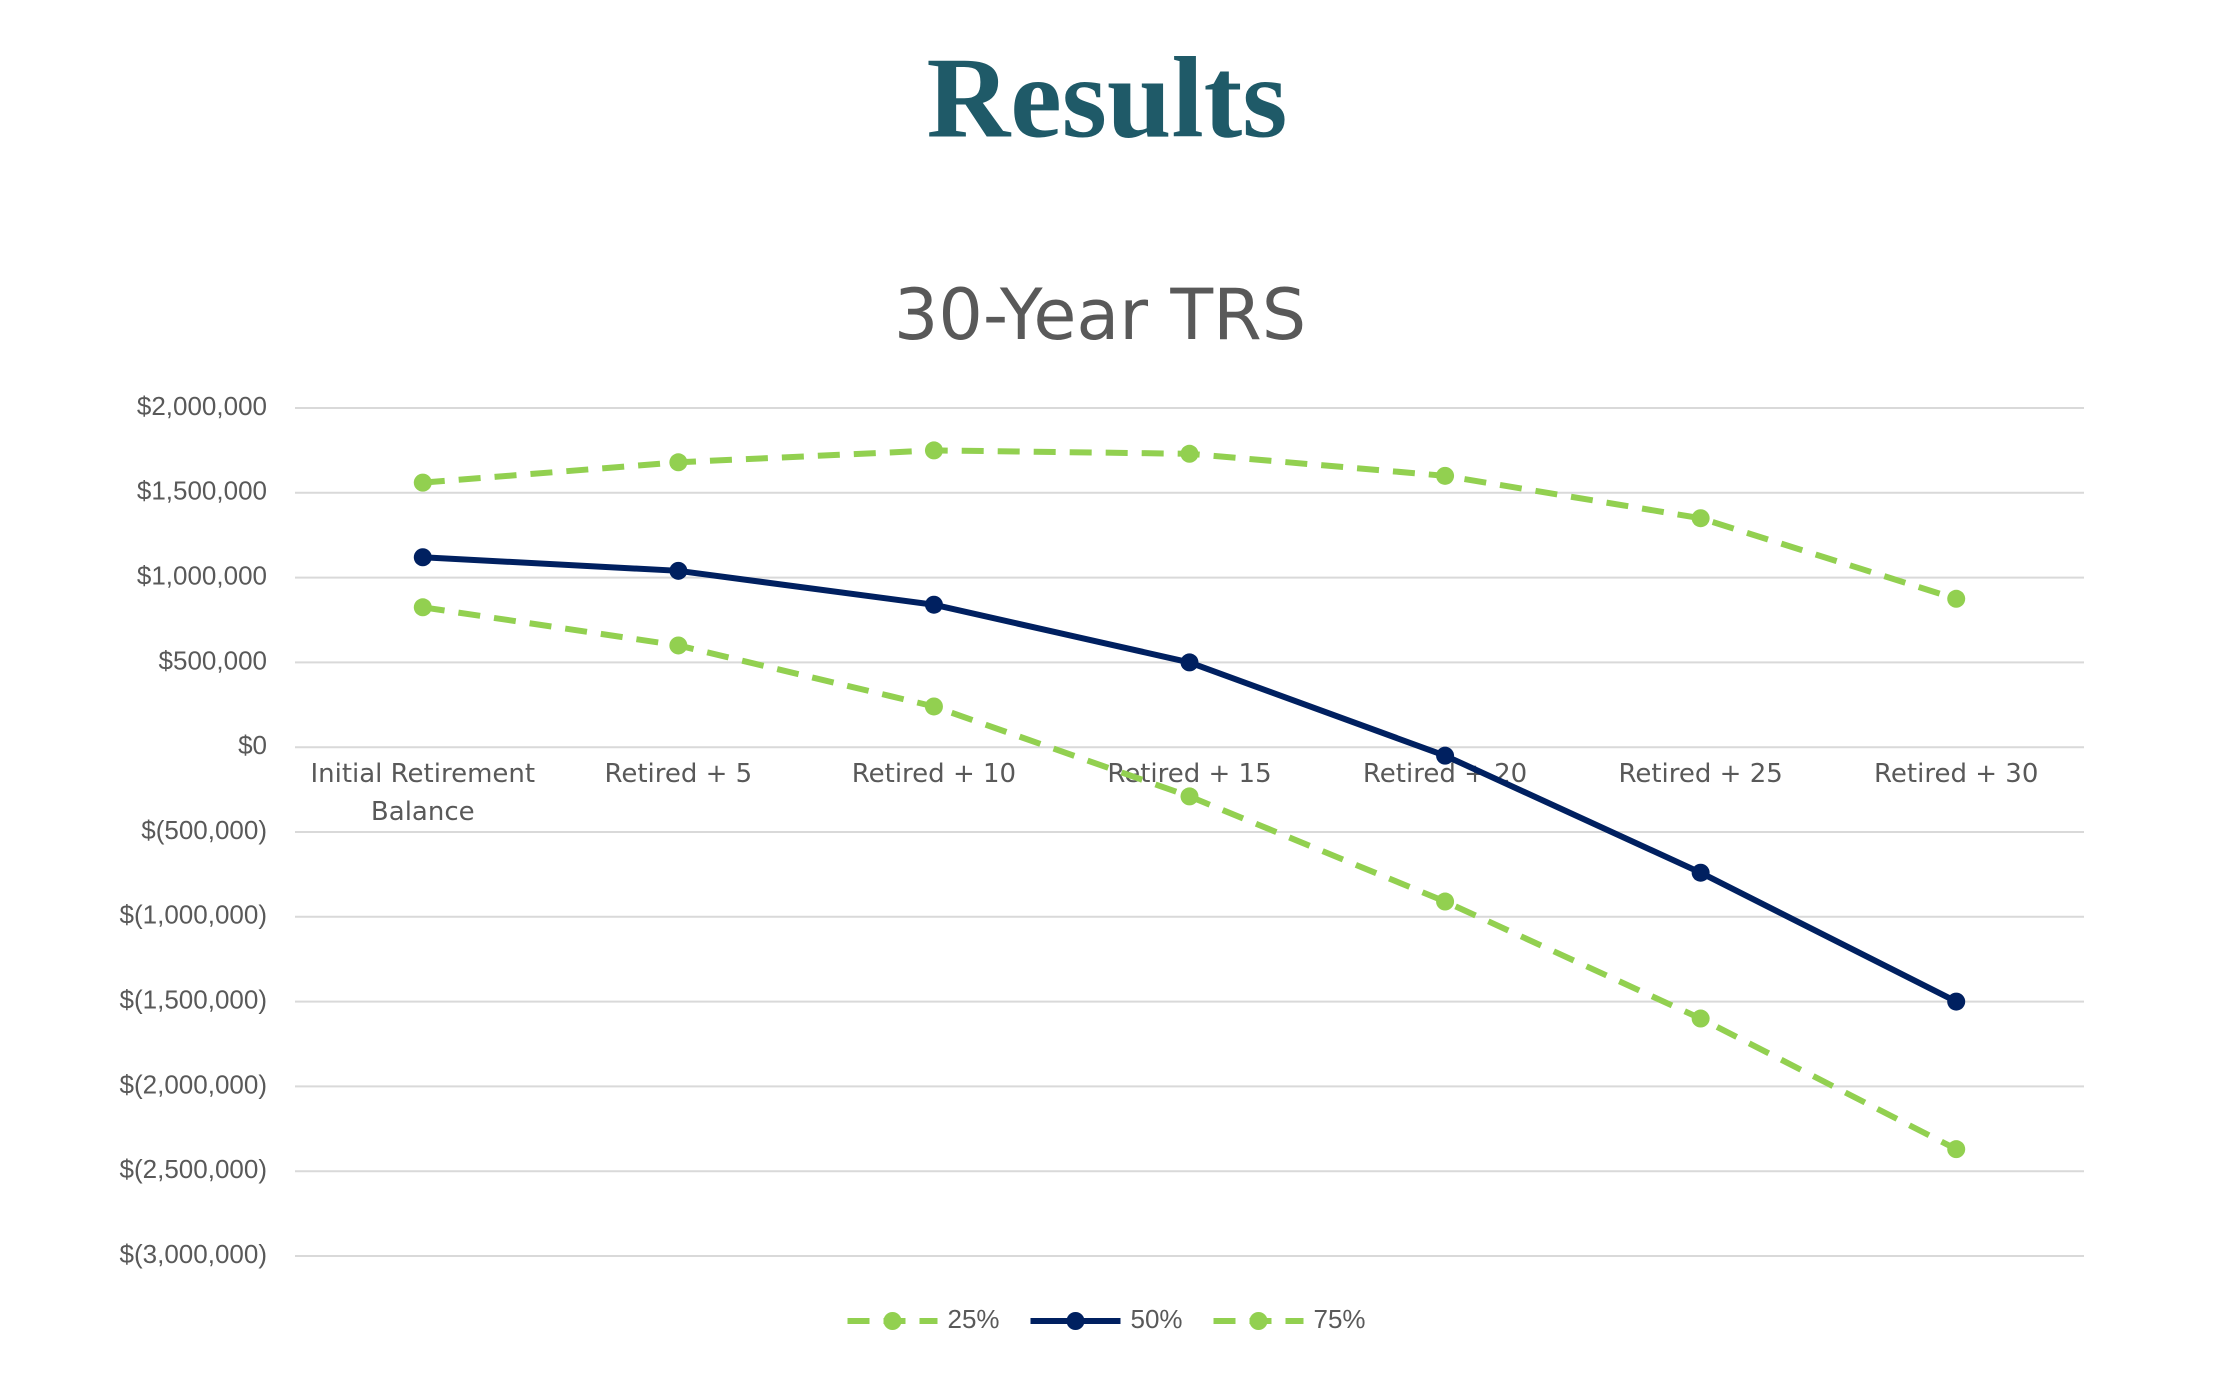  I want to click on page-title: Results, so click(1107, 99).